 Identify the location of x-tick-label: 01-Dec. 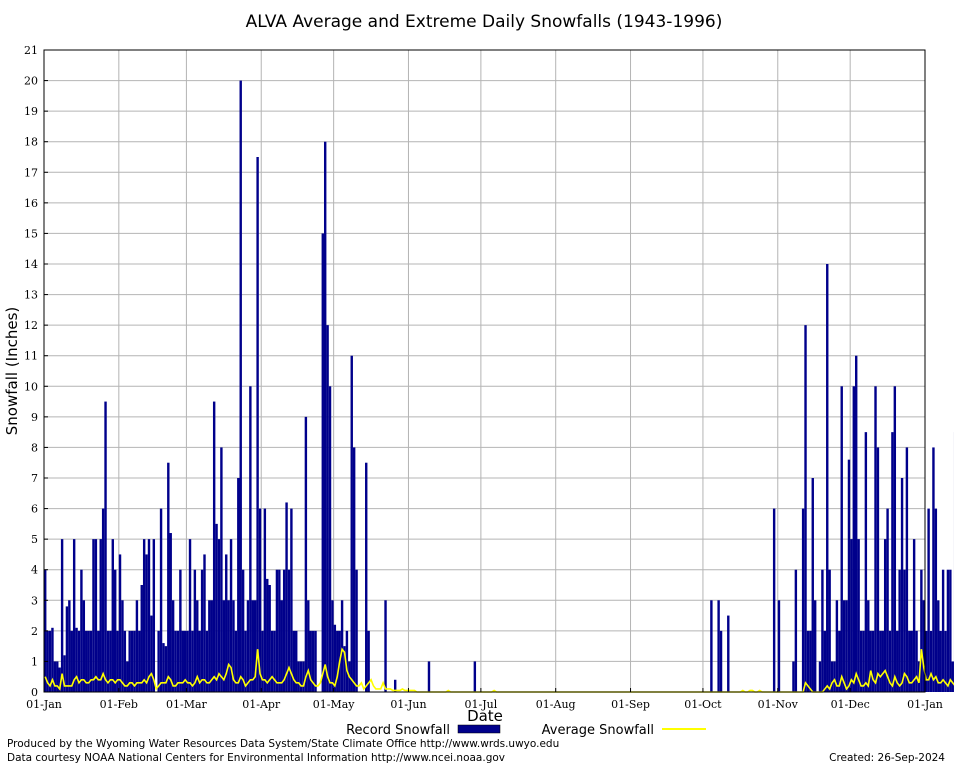
(850, 704).